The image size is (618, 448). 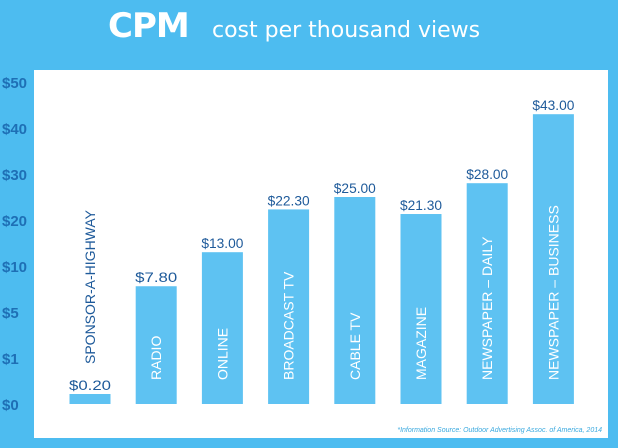 What do you see at coordinates (421, 343) in the screenshot?
I see `category-label: MAGAZINE` at bounding box center [421, 343].